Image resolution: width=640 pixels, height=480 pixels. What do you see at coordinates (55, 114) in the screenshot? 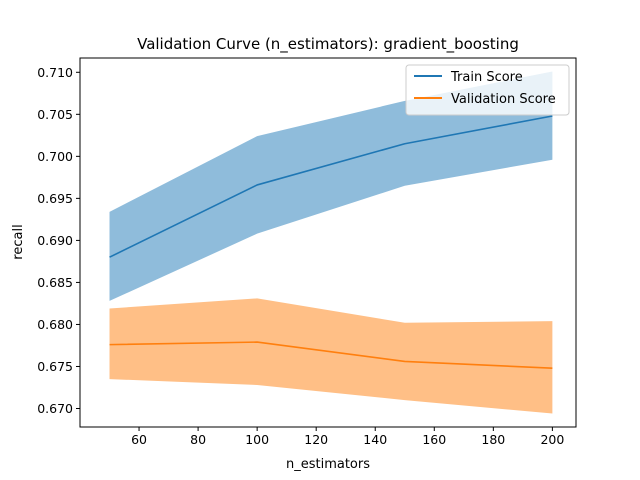
I see `y-tick-label: 0.705` at bounding box center [55, 114].